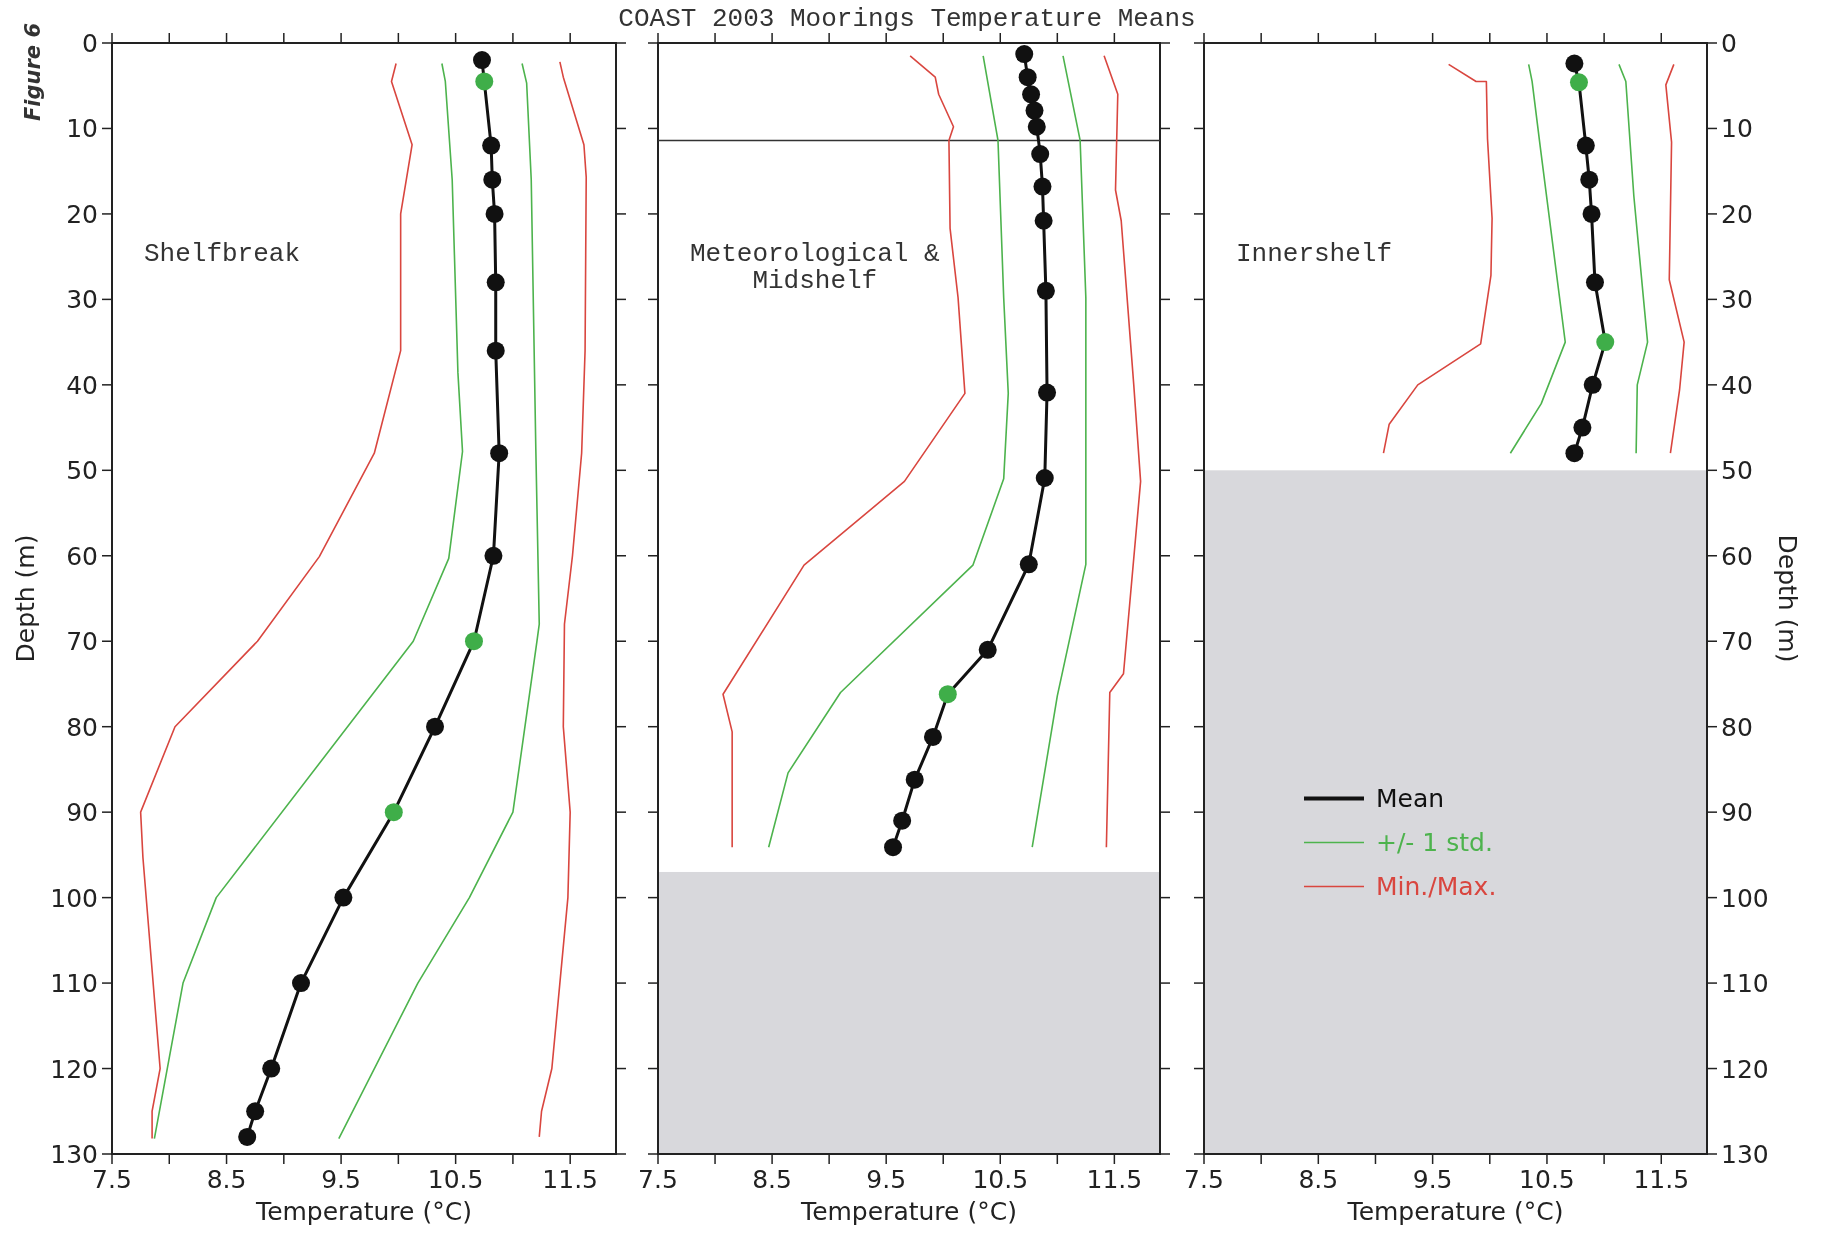 This screenshot has height=1238, width=1823. I want to click on y-tick-label: 40, so click(82, 385).